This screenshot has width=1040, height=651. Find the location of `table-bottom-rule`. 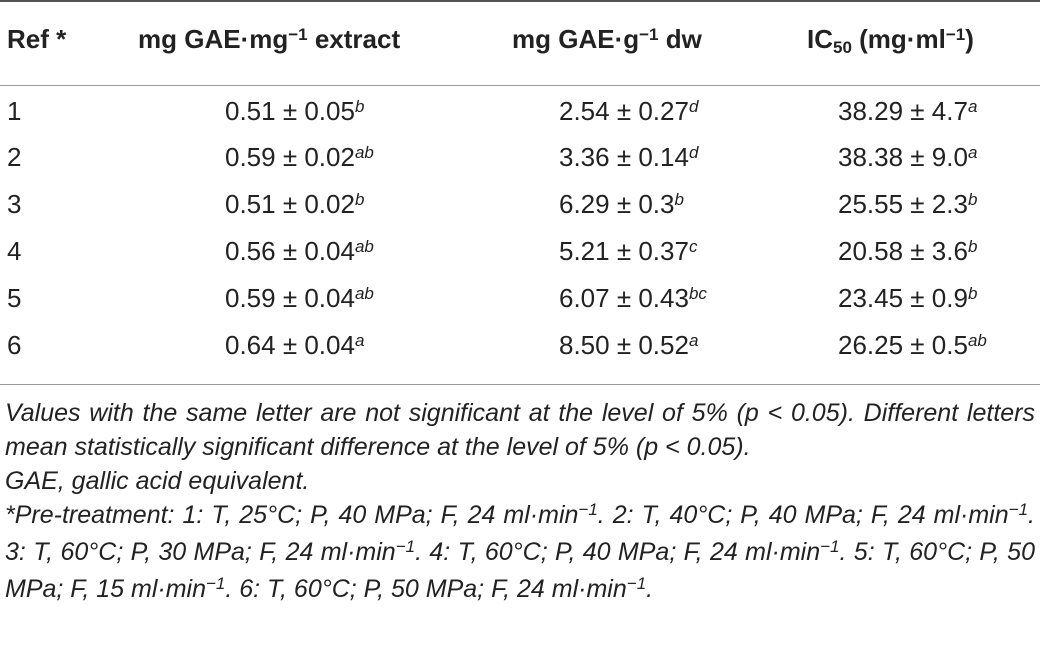

table-bottom-rule is located at coordinates (520, 384).